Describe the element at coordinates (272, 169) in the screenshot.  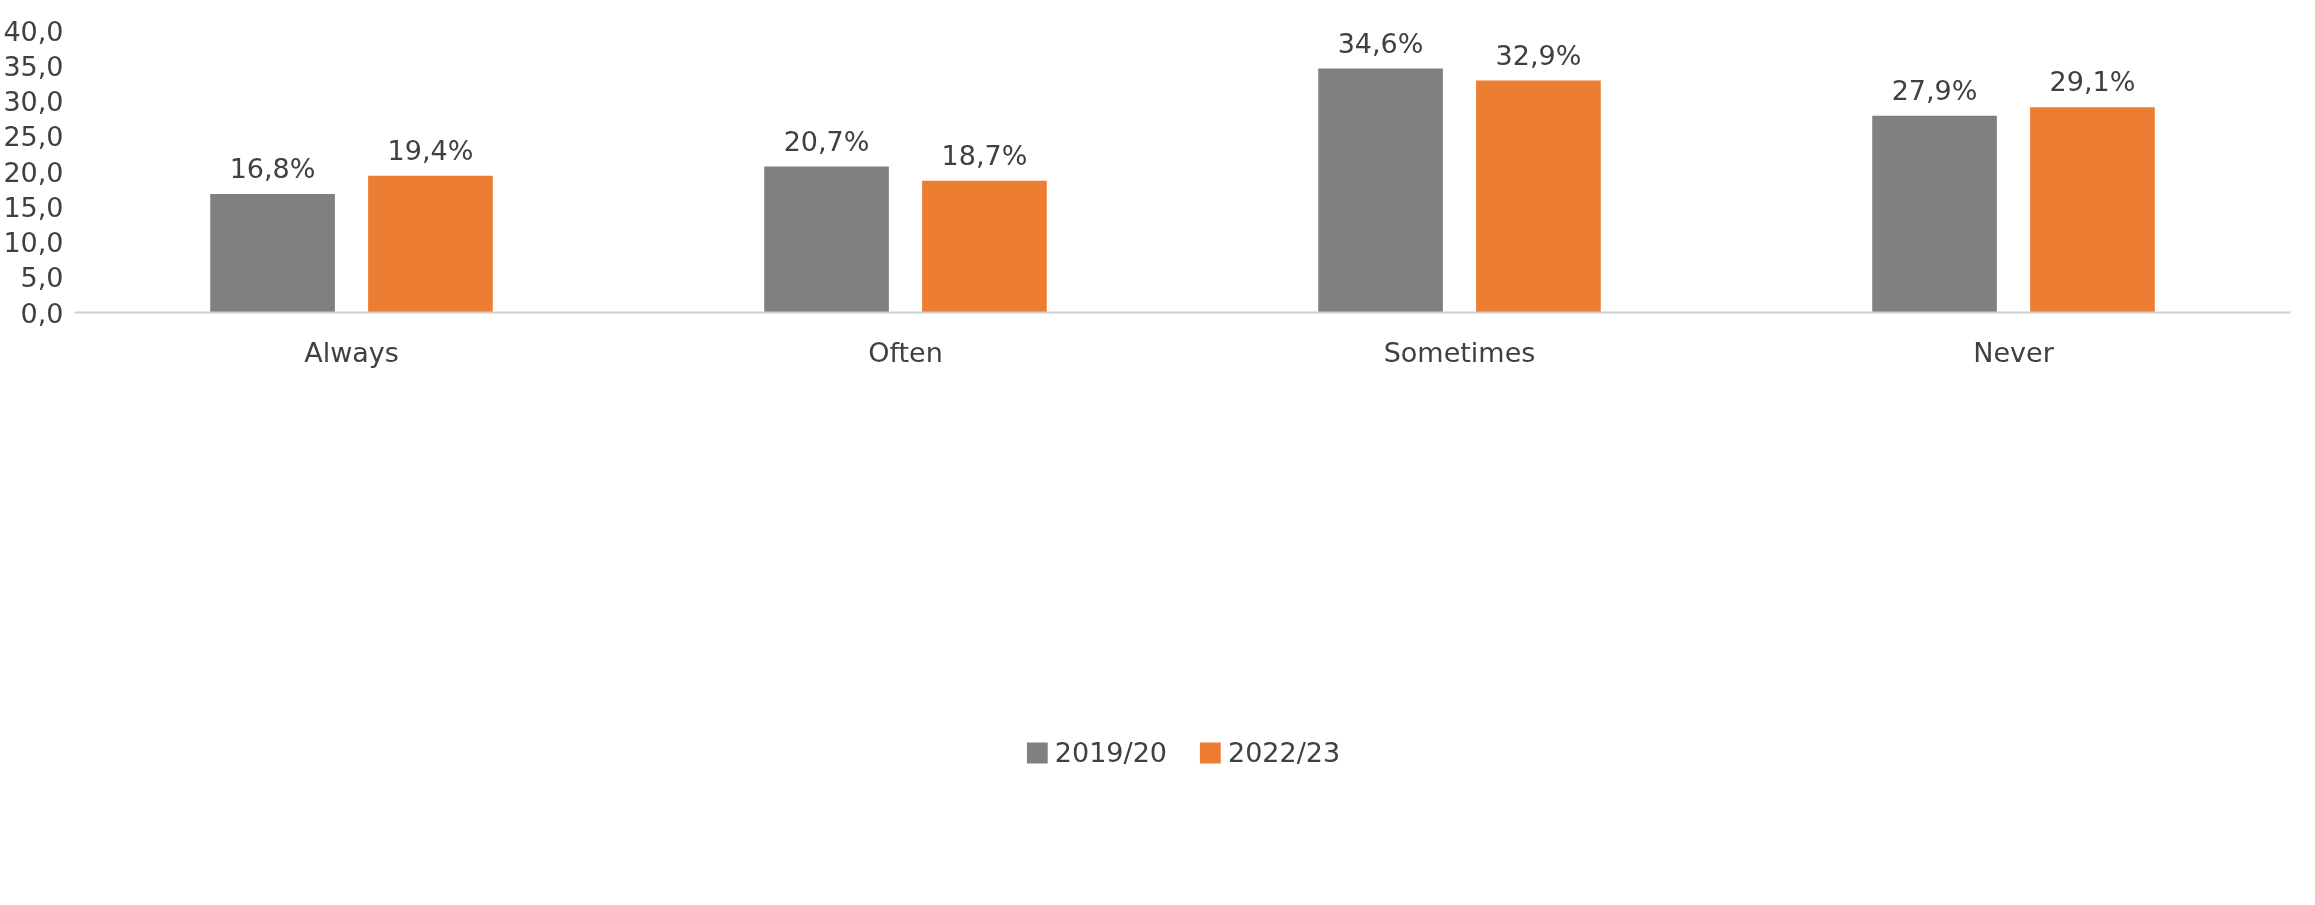
I see `data-label: 16,8%` at that location.